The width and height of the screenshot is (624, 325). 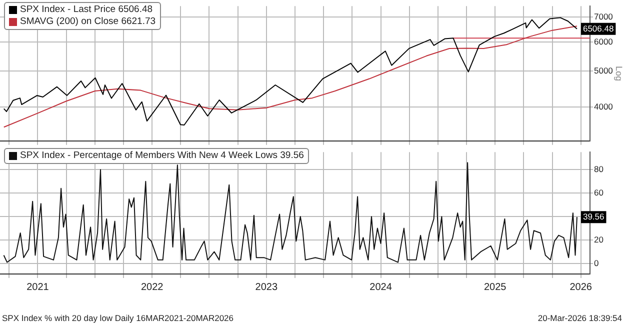 I want to click on x-tick-label: 2025, so click(x=495, y=287).